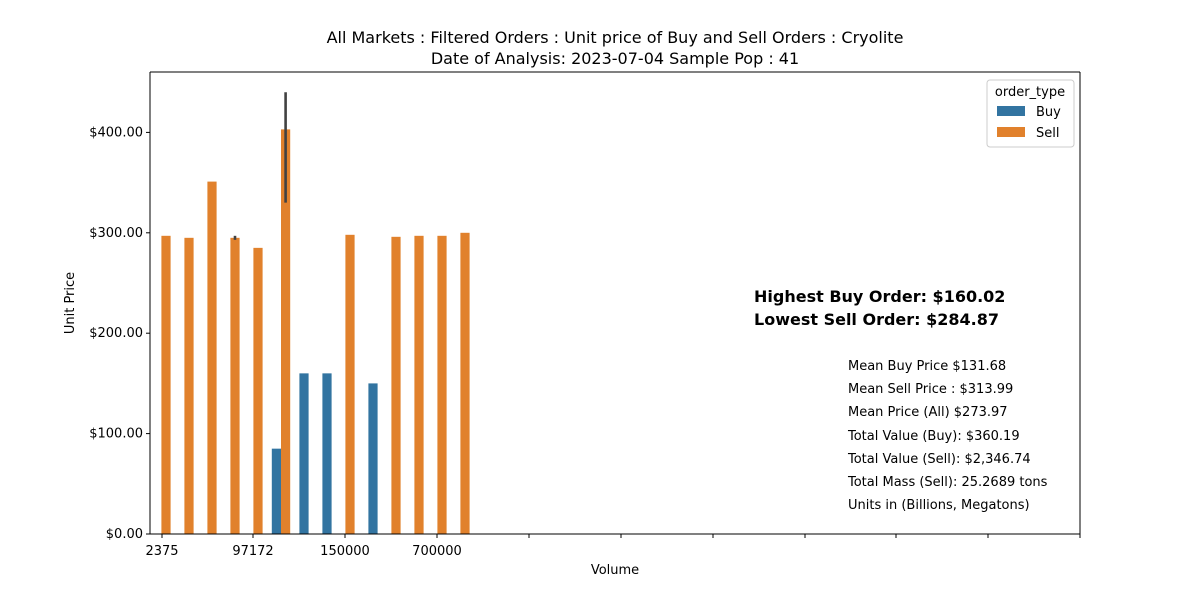  Describe the element at coordinates (927, 366) in the screenshot. I see `stat-mean-buy: Mean Buy Price $131.68` at that location.